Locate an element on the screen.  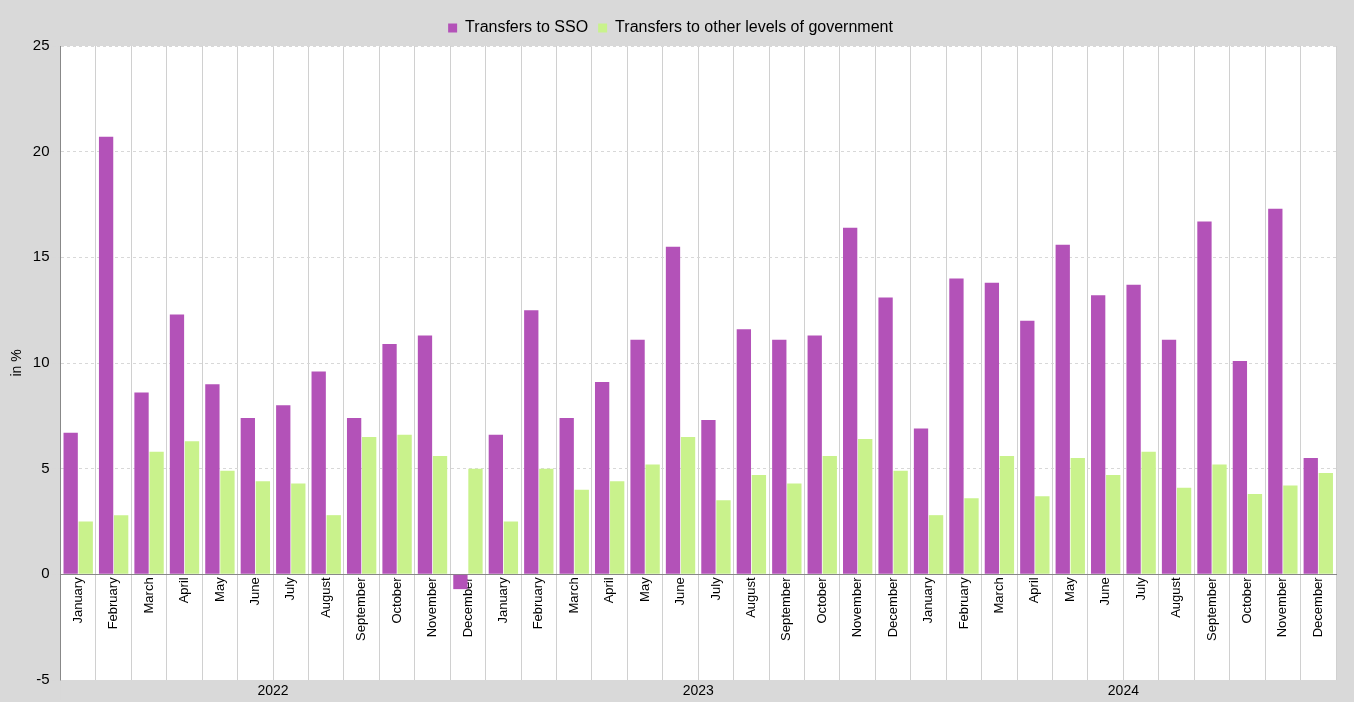
legend-label: Transfers to other levels of government is located at coordinates (754, 27).